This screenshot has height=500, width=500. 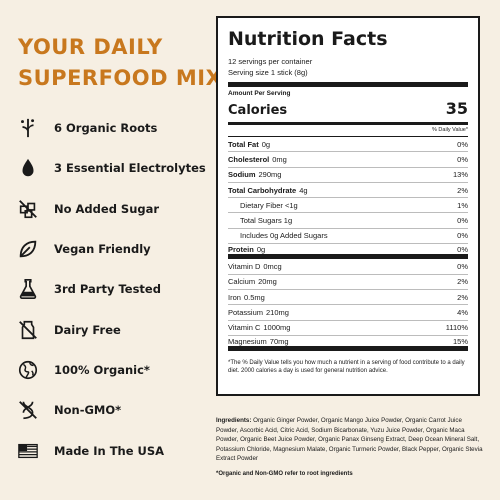 I want to click on calories-row: Calories 35, so click(x=348, y=112).